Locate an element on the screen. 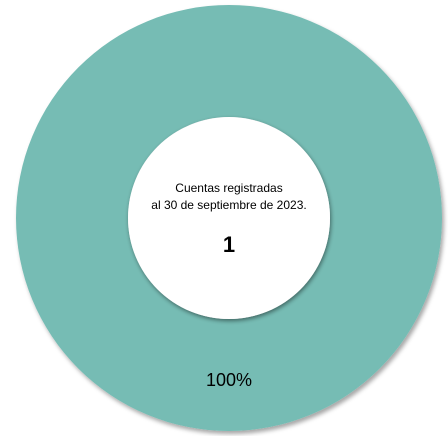 The image size is (448, 436). center-label-line2: al 30 de septiembre de 2023. is located at coordinates (228, 205).